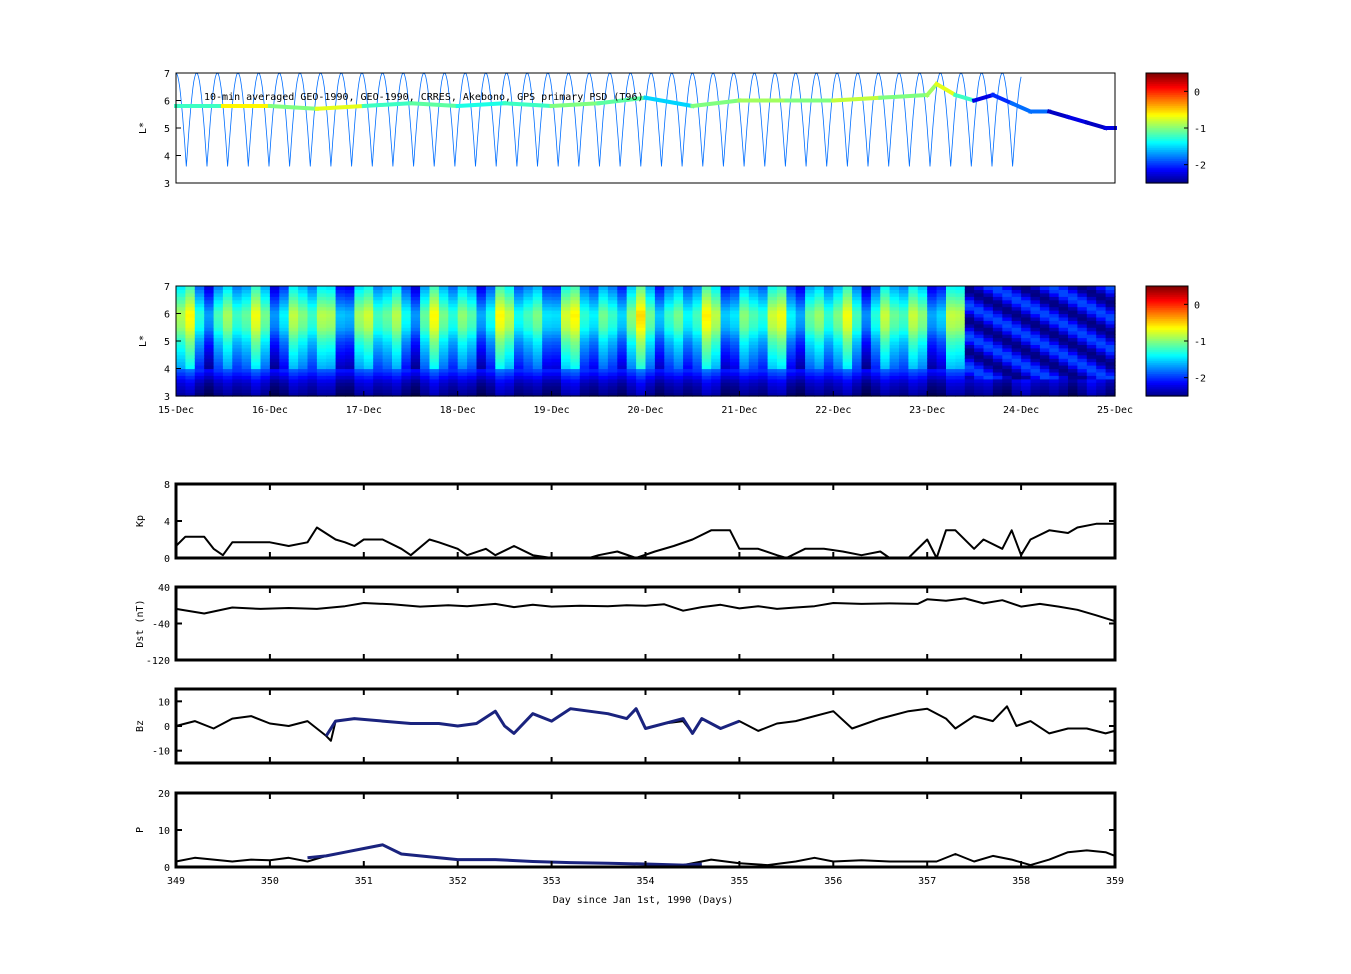 The height and width of the screenshot is (974, 1351). I want to click on ylabel: Dst (nT), so click(140, 623).